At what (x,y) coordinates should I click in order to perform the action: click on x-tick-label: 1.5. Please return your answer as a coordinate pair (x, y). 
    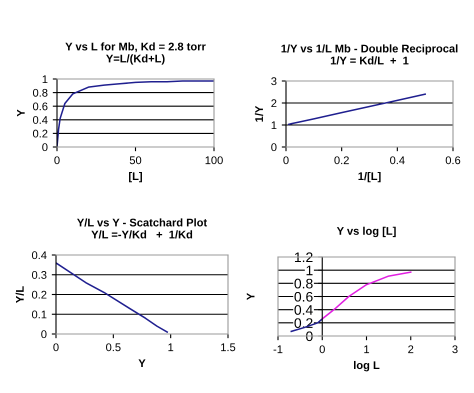
    Looking at the image, I should click on (228, 347).